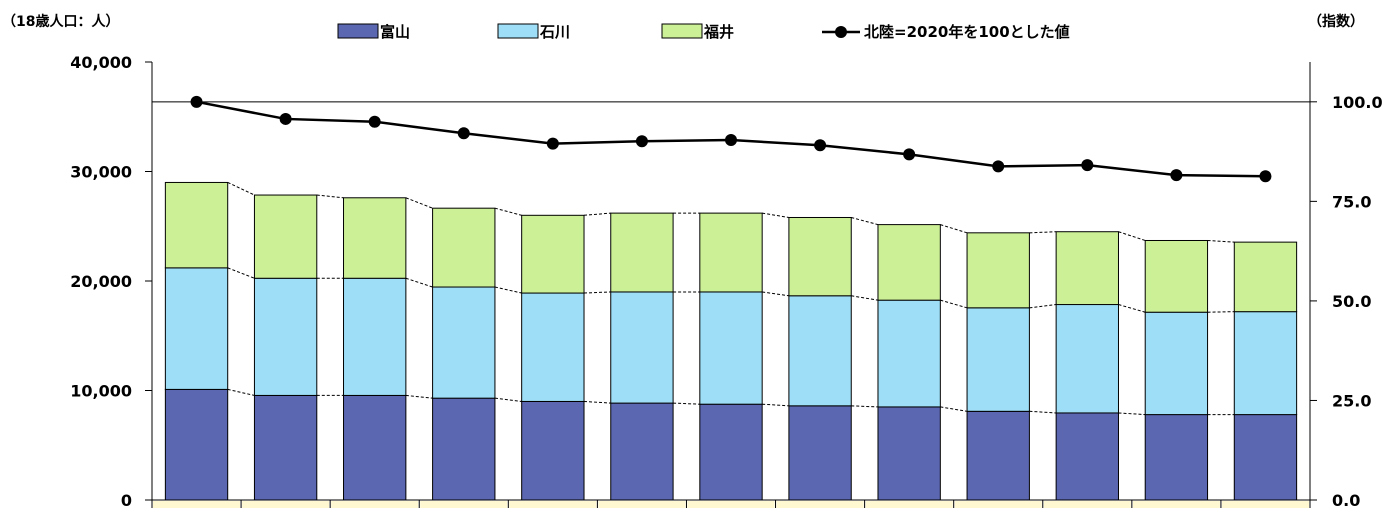  Describe the element at coordinates (1336, 21) in the screenshot. I see `y-right-axis-title: （指数）` at that location.